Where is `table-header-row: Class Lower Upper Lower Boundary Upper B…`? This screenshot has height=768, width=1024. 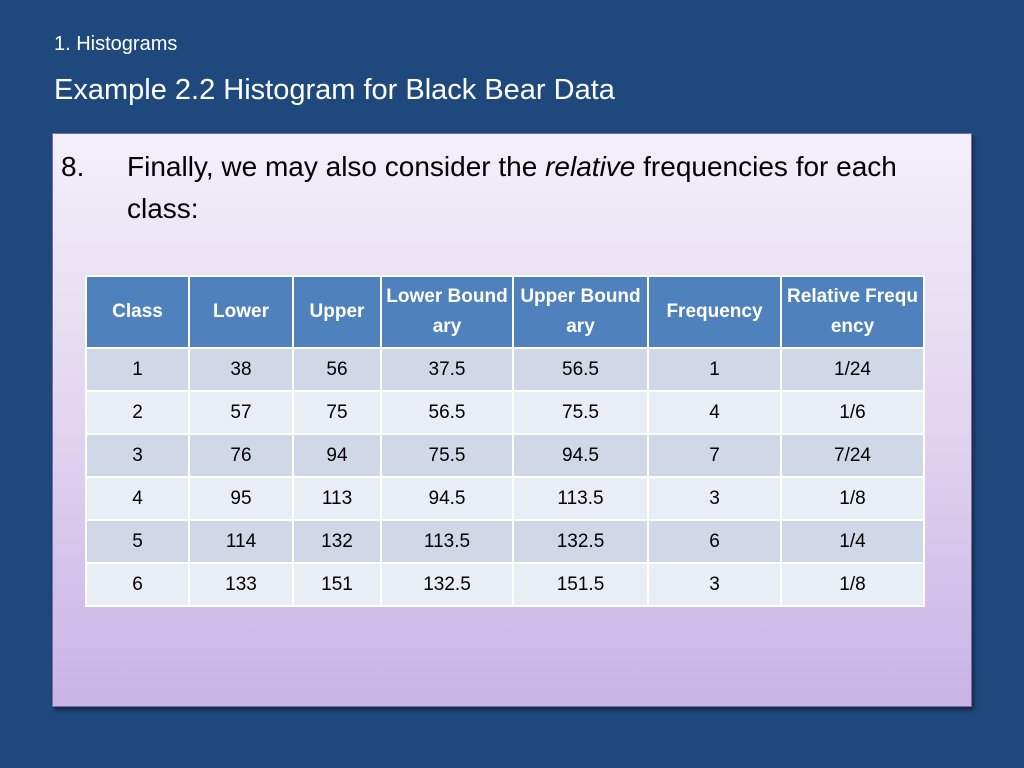
table-header-row: Class Lower Upper Lower Boundary Upper B… is located at coordinates (505, 312).